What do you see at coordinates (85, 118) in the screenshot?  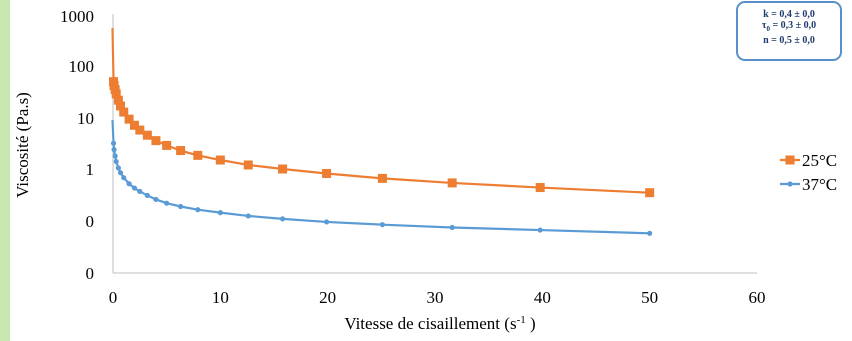 I see `y-tick-label: 10` at bounding box center [85, 118].